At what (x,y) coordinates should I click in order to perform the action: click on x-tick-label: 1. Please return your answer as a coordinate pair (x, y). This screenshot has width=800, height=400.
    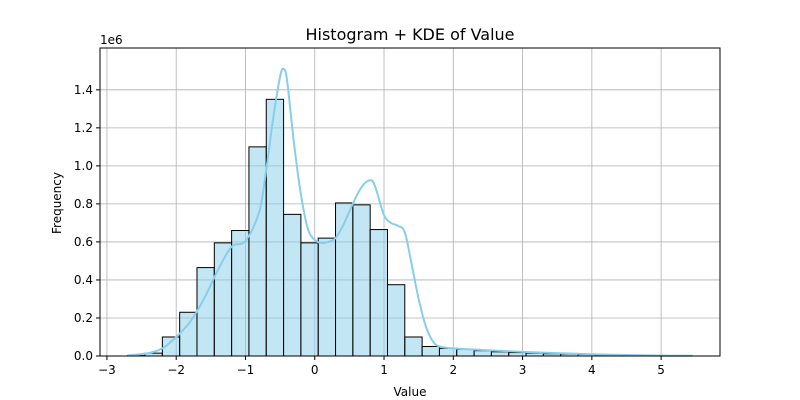
    Looking at the image, I should click on (384, 370).